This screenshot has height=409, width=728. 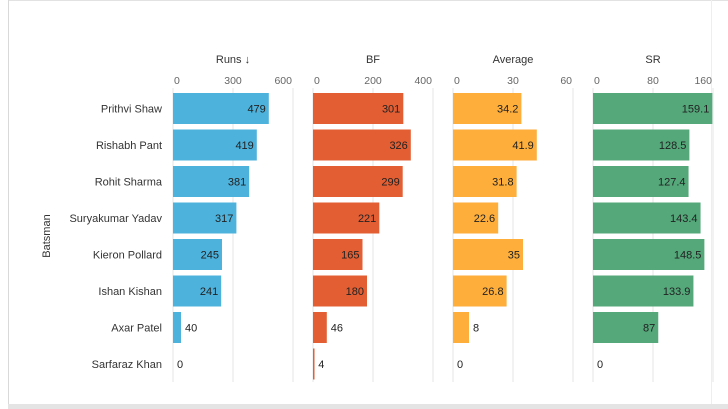 What do you see at coordinates (513, 60) in the screenshot?
I see `panel-title: Average` at bounding box center [513, 60].